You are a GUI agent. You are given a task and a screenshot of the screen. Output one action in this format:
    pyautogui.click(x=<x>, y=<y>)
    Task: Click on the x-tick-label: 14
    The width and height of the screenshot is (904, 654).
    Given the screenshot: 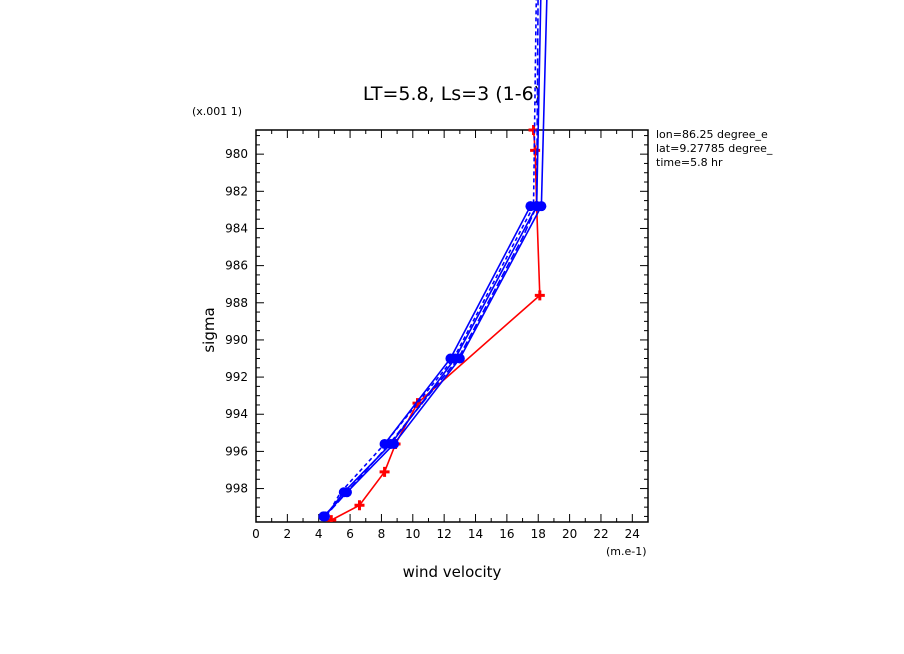 What is the action you would take?
    pyautogui.click(x=475, y=534)
    